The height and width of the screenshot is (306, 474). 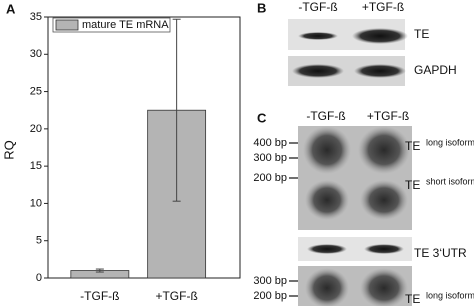 What do you see at coordinates (36, 91) in the screenshot?
I see `y-tick-label: 25` at bounding box center [36, 91].